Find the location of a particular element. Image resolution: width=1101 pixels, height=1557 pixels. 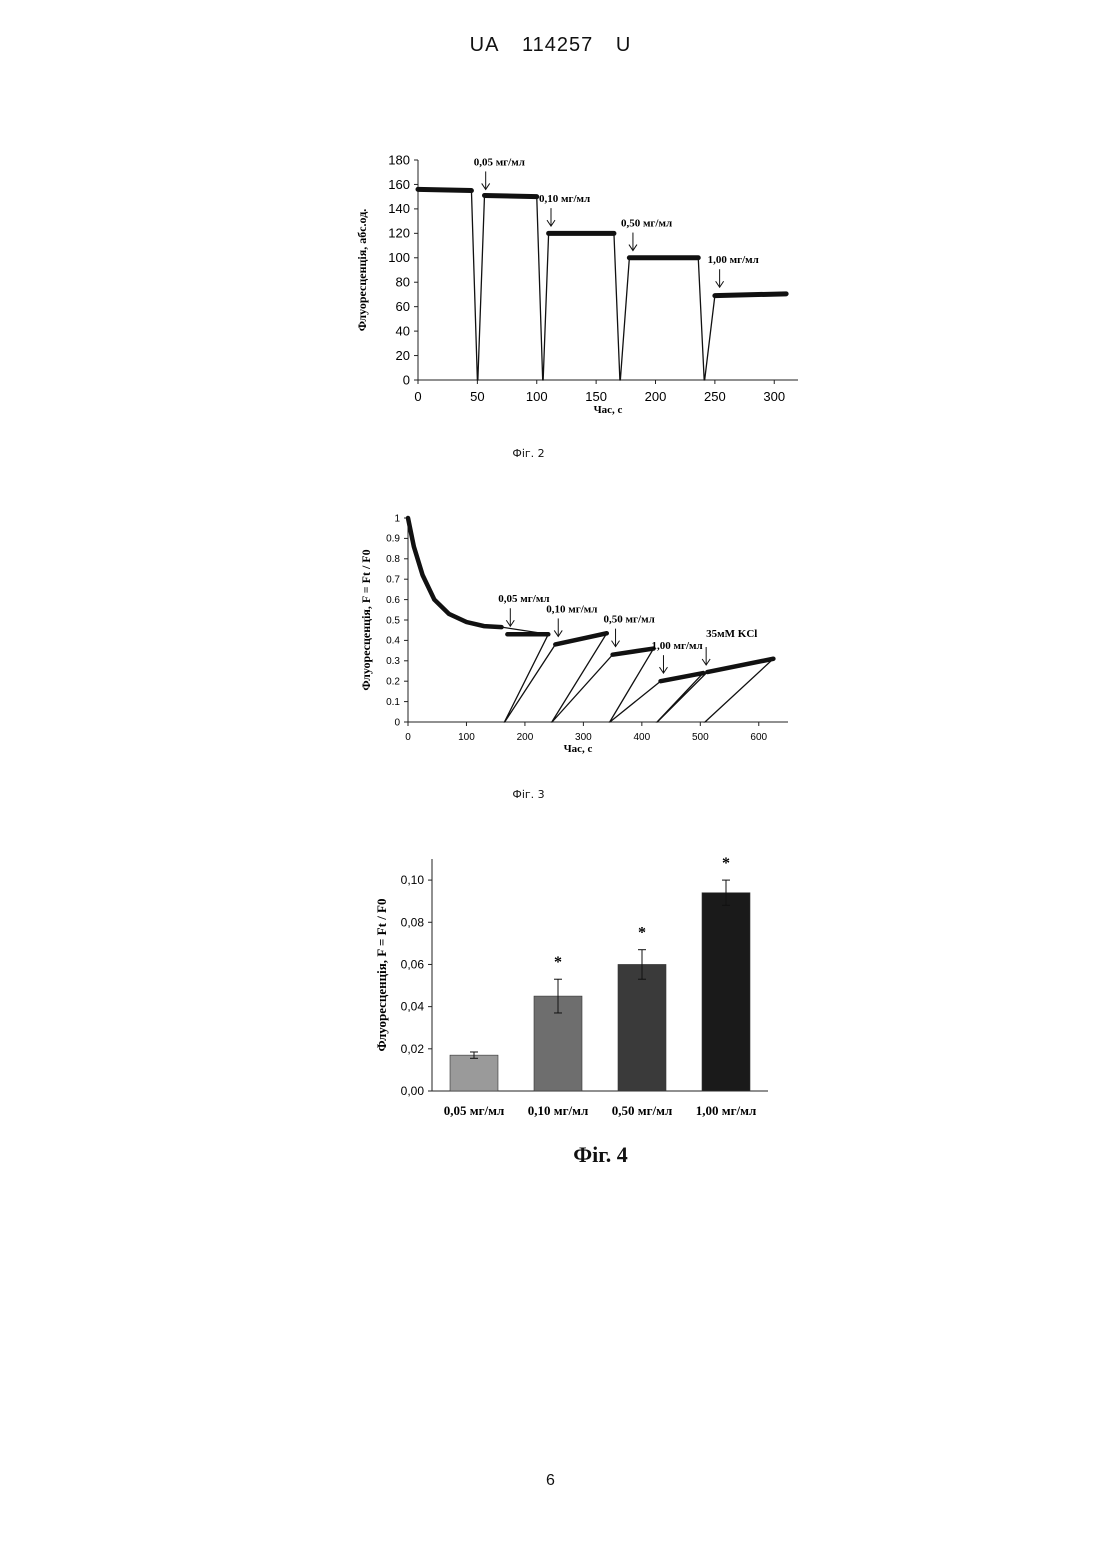

y-tick-label: 0.2 is located at coordinates (393, 682).